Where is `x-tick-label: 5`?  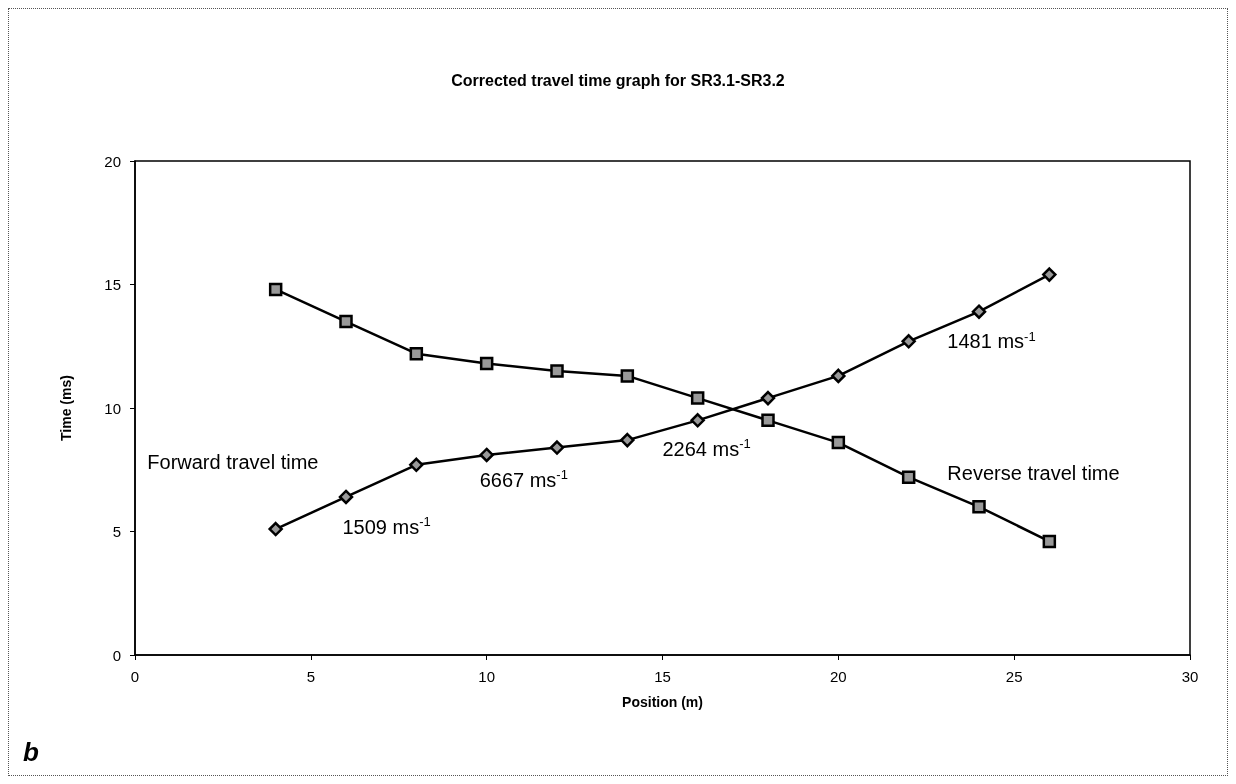 x-tick-label: 5 is located at coordinates (311, 676).